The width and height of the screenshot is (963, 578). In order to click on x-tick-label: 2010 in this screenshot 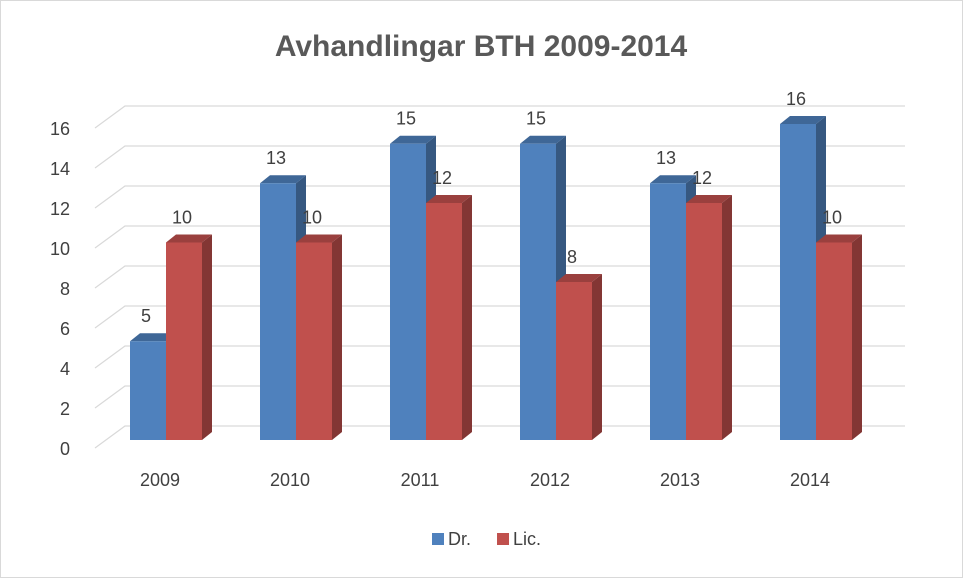, I will do `click(290, 480)`.